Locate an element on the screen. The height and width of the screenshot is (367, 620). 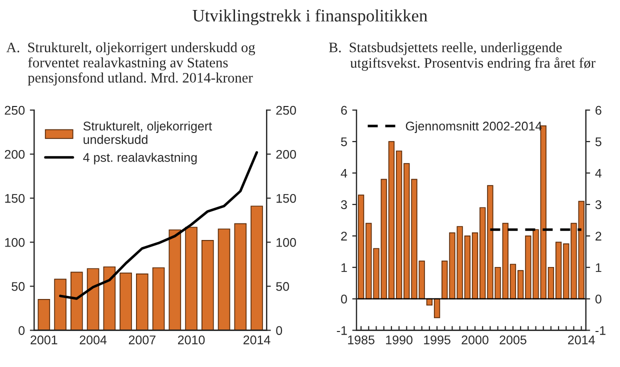
y-tick-label: 200 is located at coordinates (14, 154).